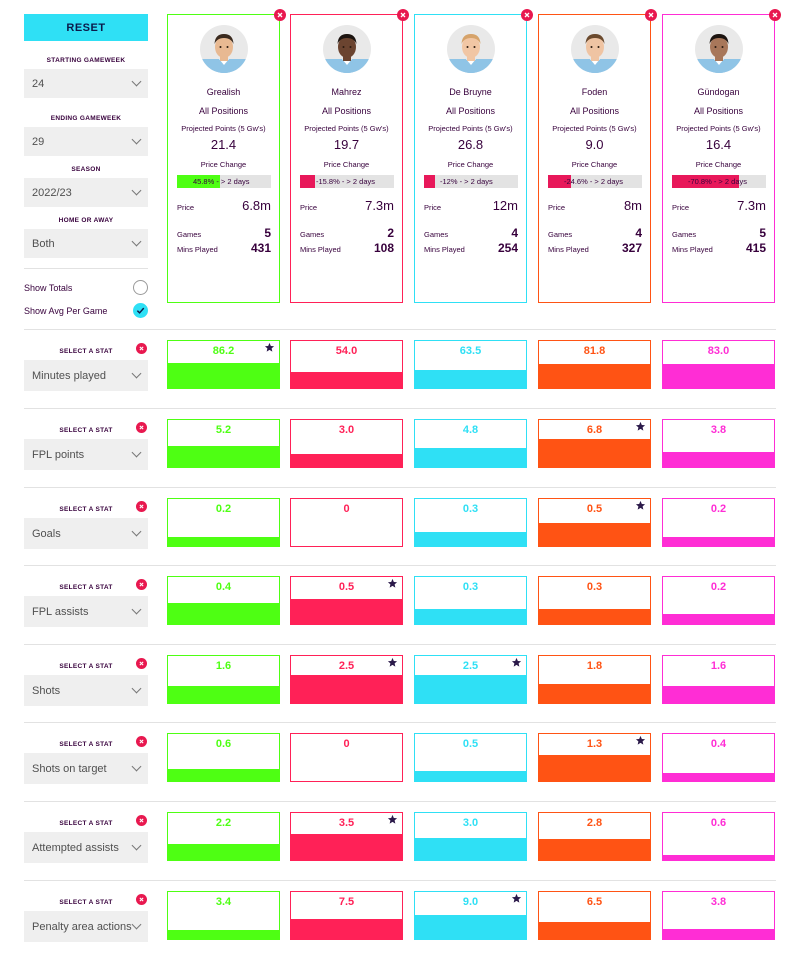  I want to click on stat-value-box: 9.0, so click(470, 915).